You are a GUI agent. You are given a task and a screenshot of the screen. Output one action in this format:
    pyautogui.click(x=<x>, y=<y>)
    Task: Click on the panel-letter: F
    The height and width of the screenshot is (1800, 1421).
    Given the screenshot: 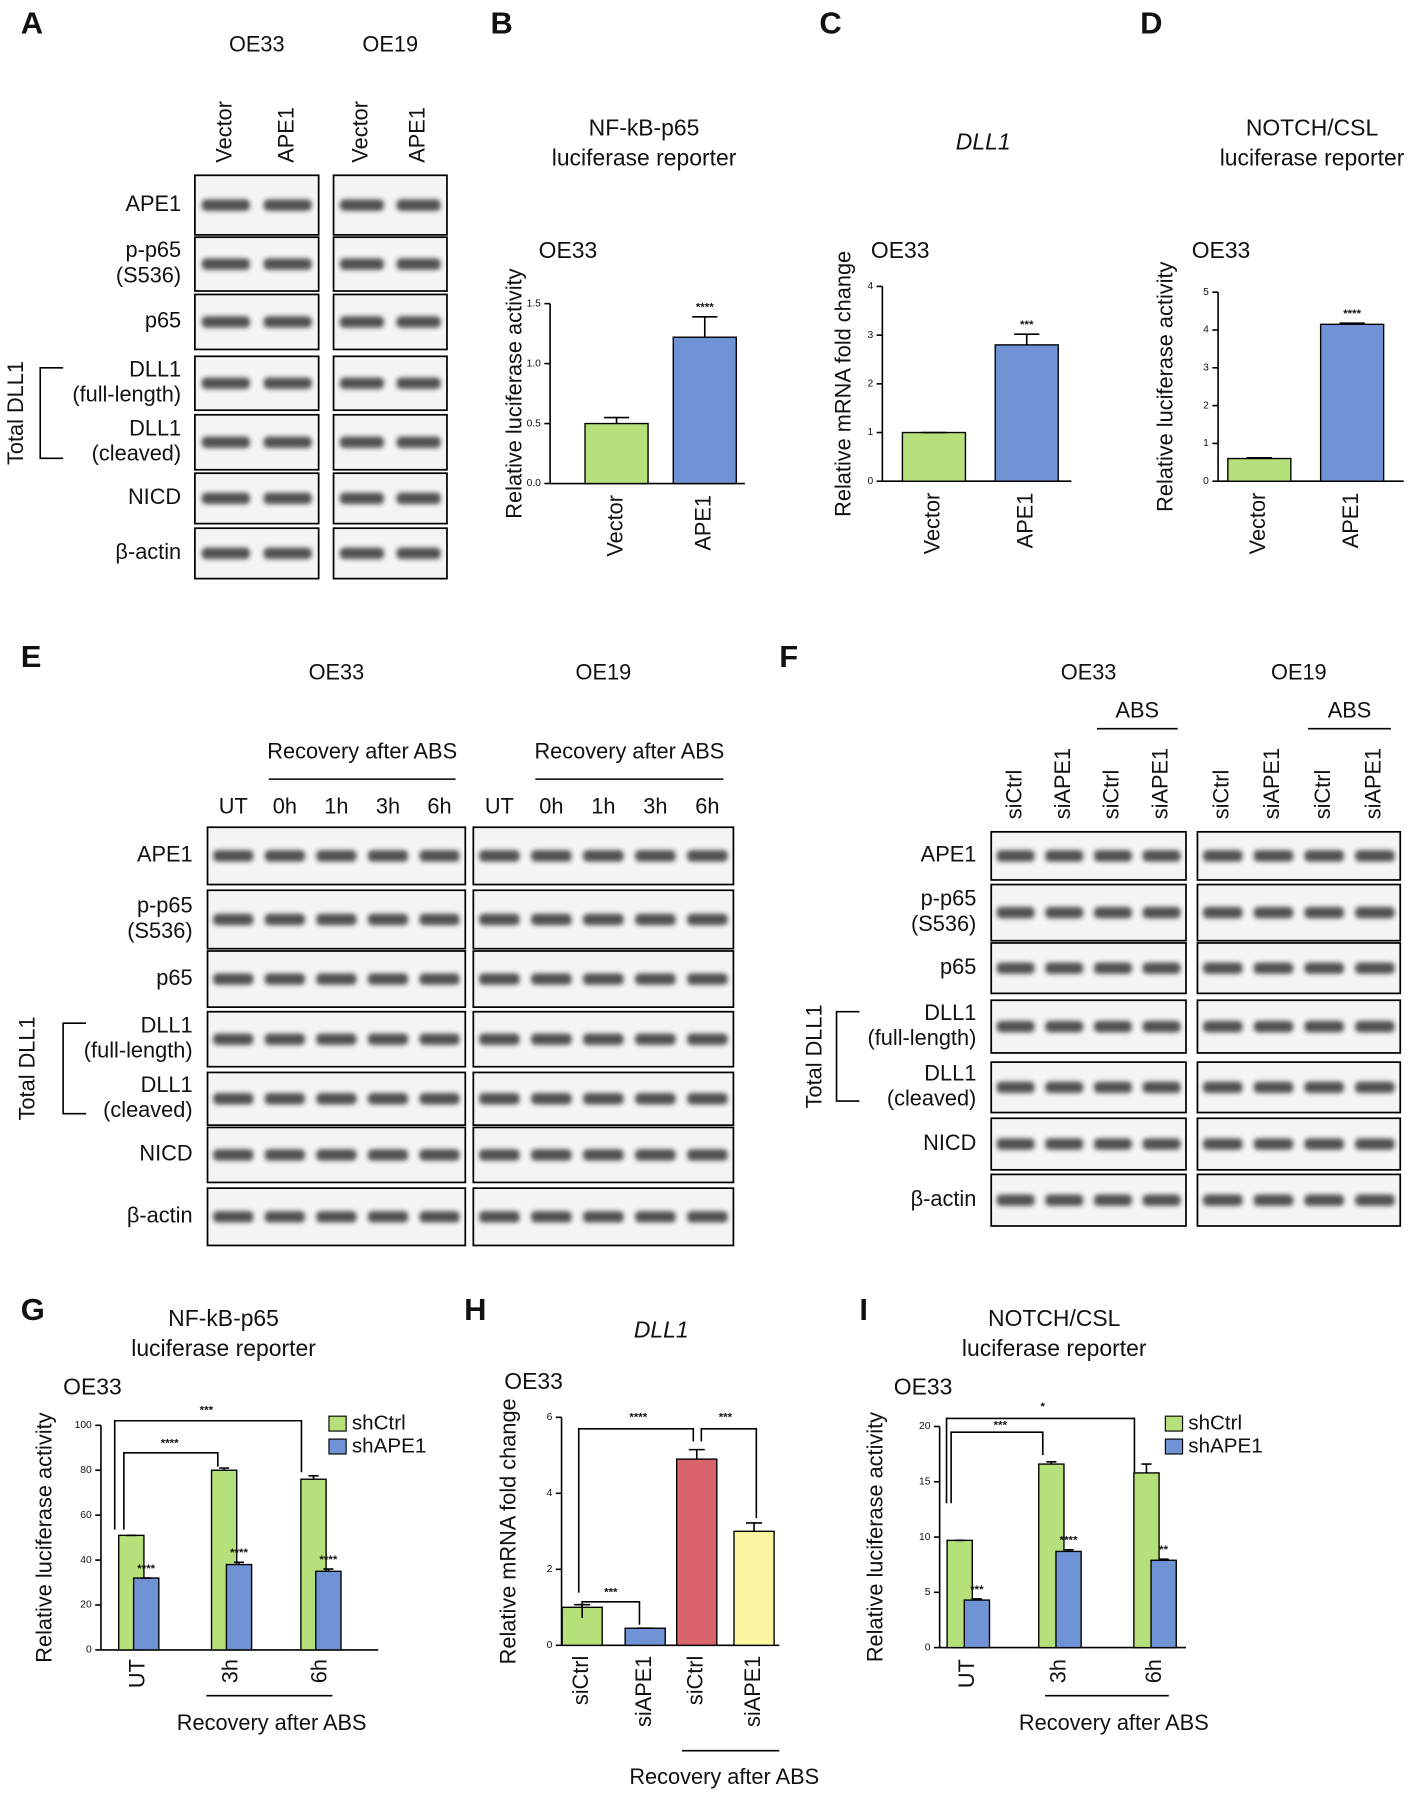 What is the action you would take?
    pyautogui.click(x=788, y=656)
    